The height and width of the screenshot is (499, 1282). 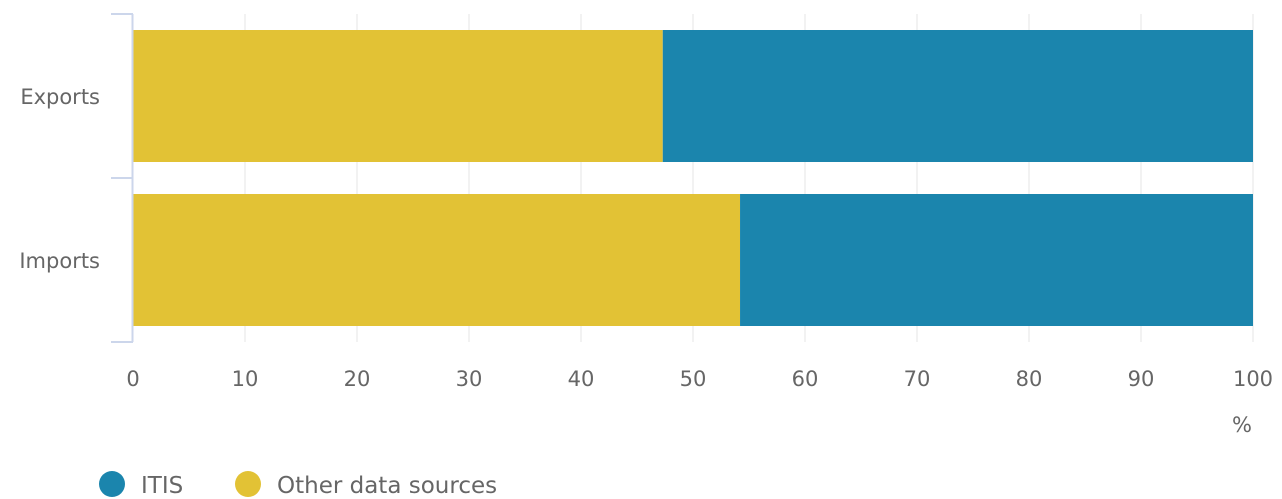 What do you see at coordinates (805, 379) in the screenshot?
I see `x-tick-label-60: 60` at bounding box center [805, 379].